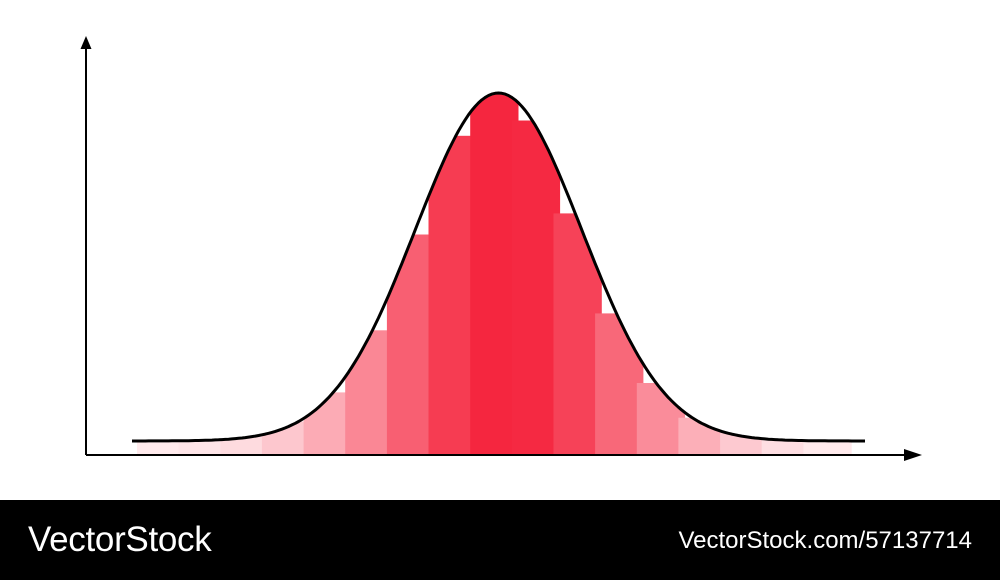 The height and width of the screenshot is (580, 1000). Describe the element at coordinates (120, 539) in the screenshot. I see `vectorstock-logo: VectorStock` at that location.